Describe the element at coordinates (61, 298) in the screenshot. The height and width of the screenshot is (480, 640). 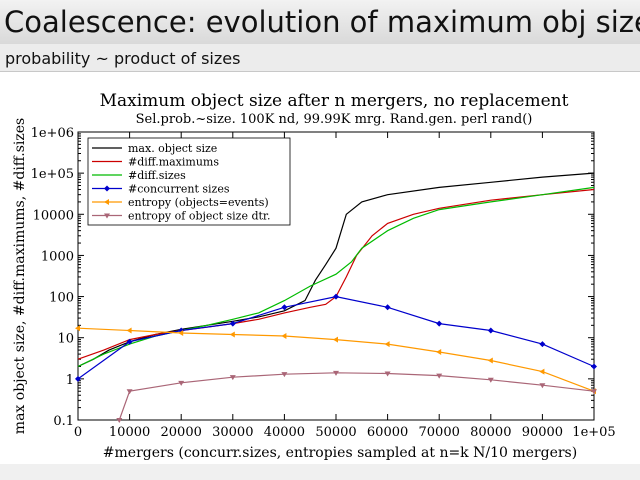
I see `y-tick-label: 100` at that location.